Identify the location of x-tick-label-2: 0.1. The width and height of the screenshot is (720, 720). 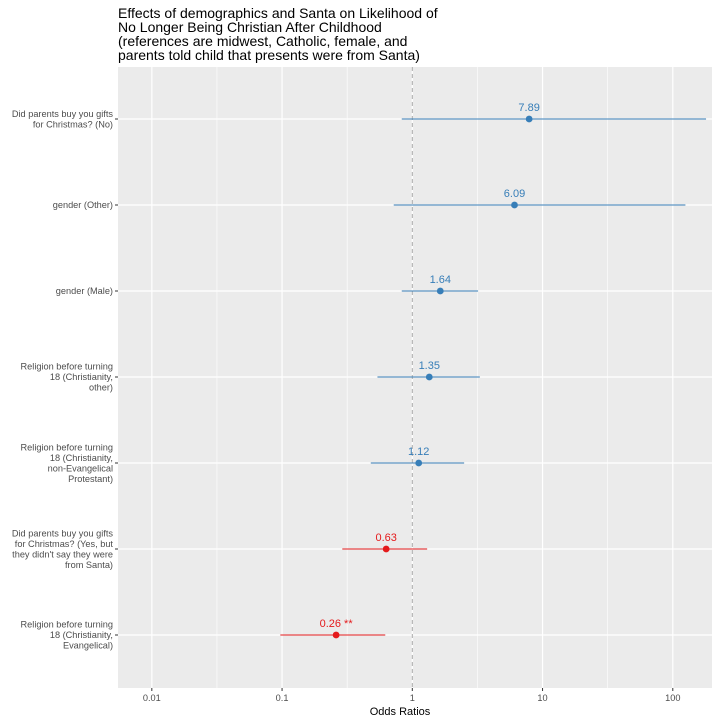
(282, 698).